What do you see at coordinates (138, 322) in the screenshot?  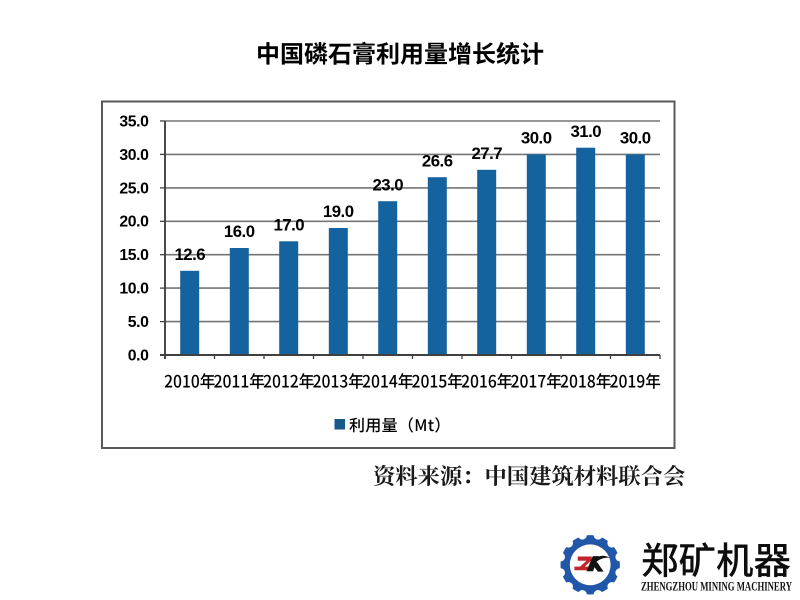 I see `svg-text: 5.0` at bounding box center [138, 322].